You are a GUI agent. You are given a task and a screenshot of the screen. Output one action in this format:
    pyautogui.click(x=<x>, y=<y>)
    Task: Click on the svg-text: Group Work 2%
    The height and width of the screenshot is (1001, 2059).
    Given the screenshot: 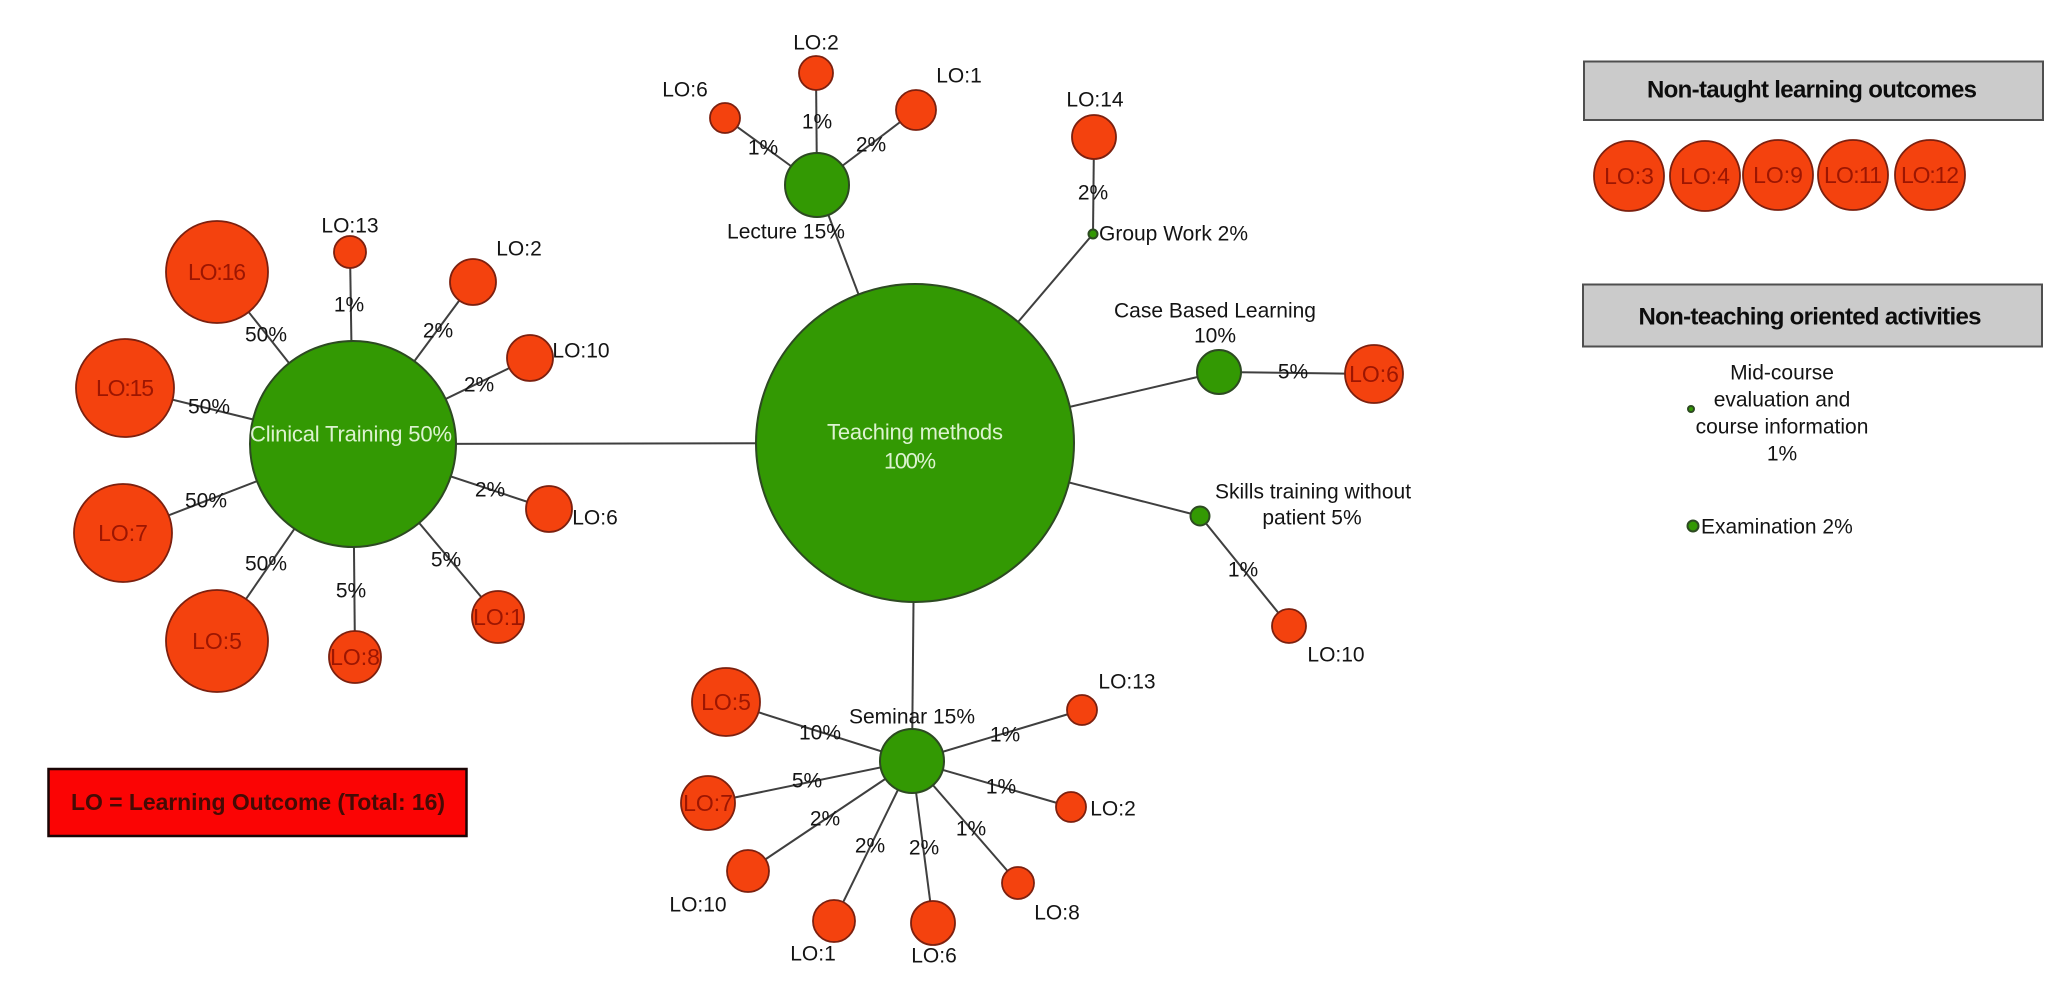 What is the action you would take?
    pyautogui.click(x=1173, y=234)
    